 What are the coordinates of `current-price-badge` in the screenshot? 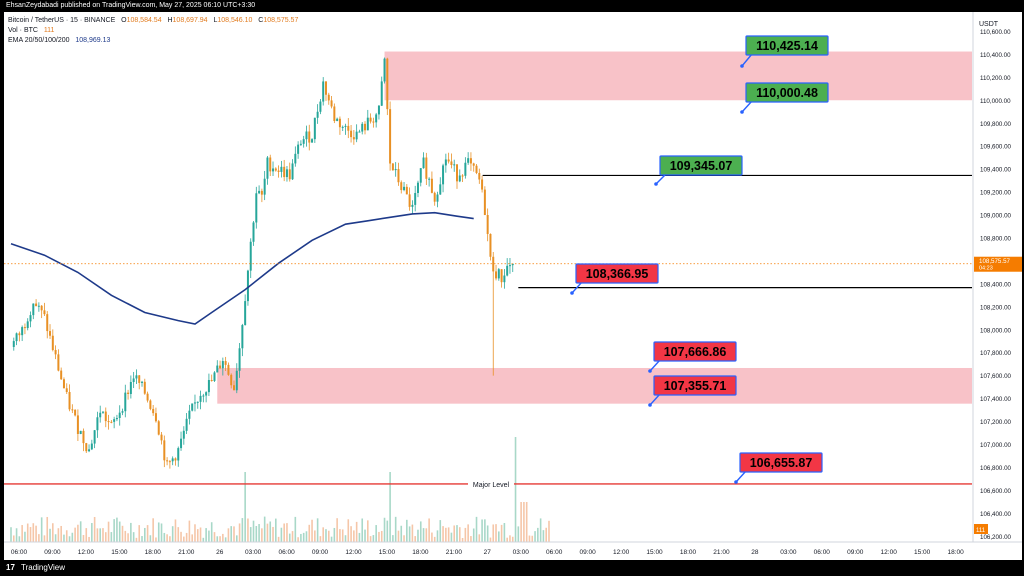 It's located at (998, 264).